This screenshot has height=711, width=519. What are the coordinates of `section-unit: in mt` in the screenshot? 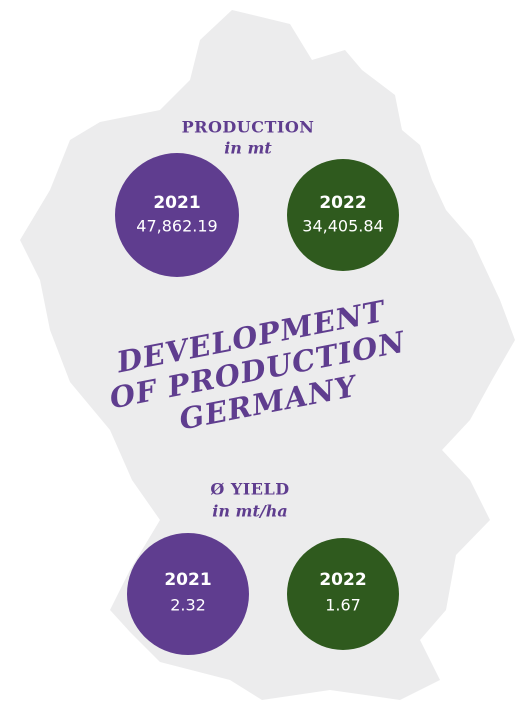 It's located at (248, 148).